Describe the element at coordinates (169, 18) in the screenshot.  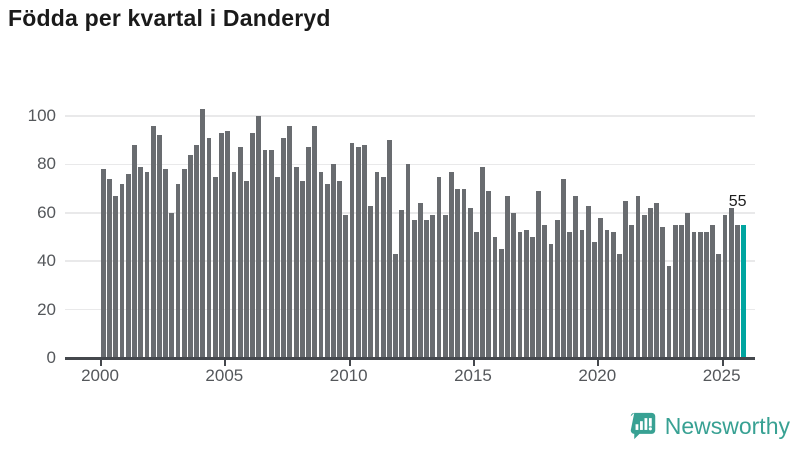
I see `chart-title: Födda per kvartal i Danderyd` at that location.